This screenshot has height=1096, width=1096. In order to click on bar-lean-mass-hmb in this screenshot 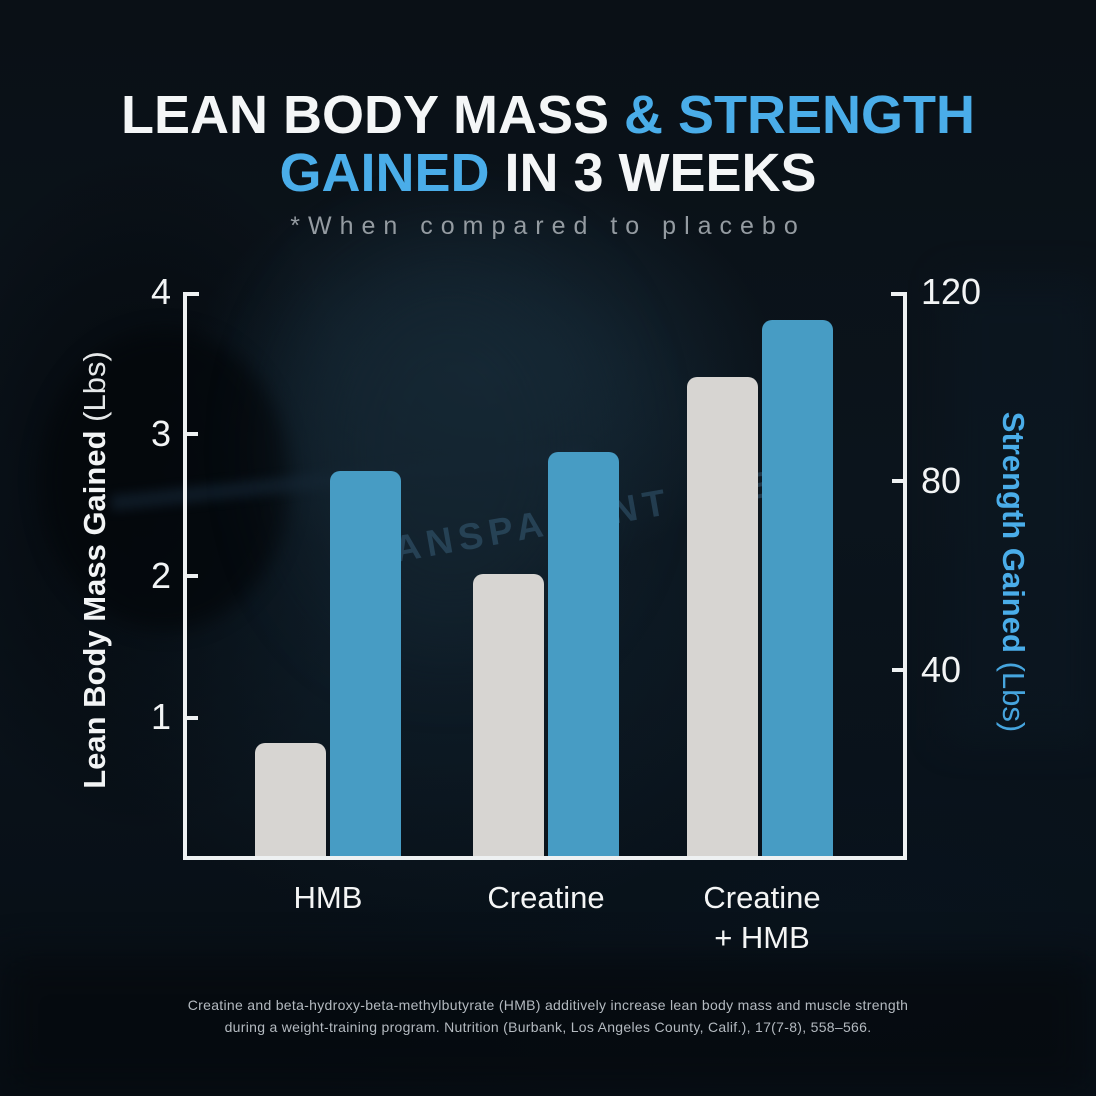, I will do `click(290, 799)`.